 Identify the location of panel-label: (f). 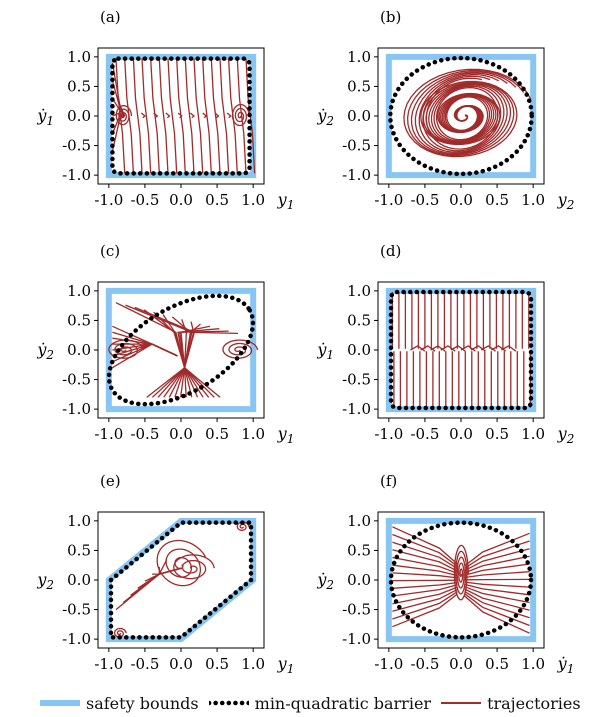
(388, 481).